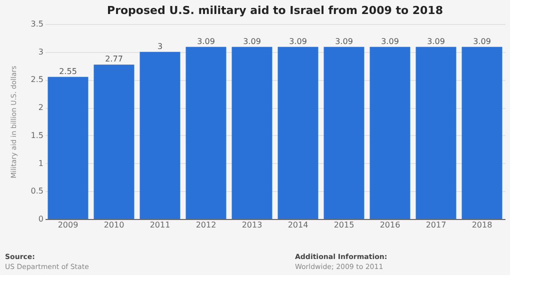  What do you see at coordinates (436, 225) in the screenshot?
I see `x-tick-label: 2017` at bounding box center [436, 225].